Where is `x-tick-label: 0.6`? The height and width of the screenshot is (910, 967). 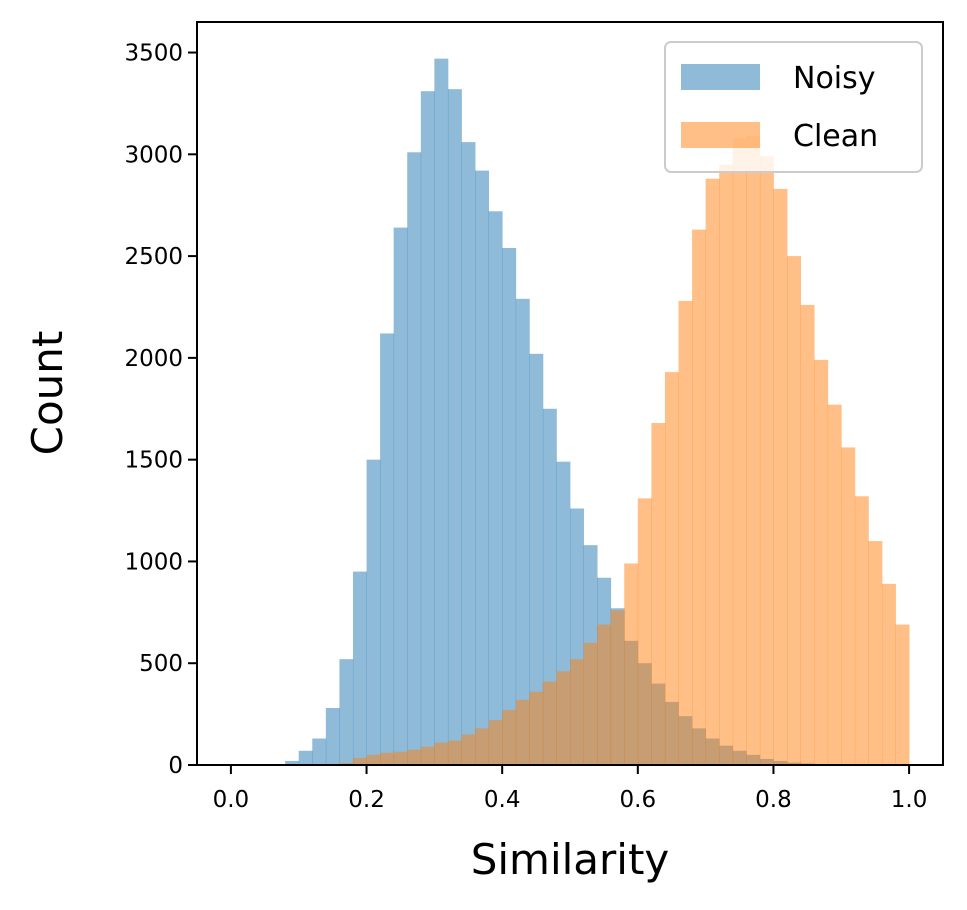 x-tick-label: 0.6 is located at coordinates (638, 800).